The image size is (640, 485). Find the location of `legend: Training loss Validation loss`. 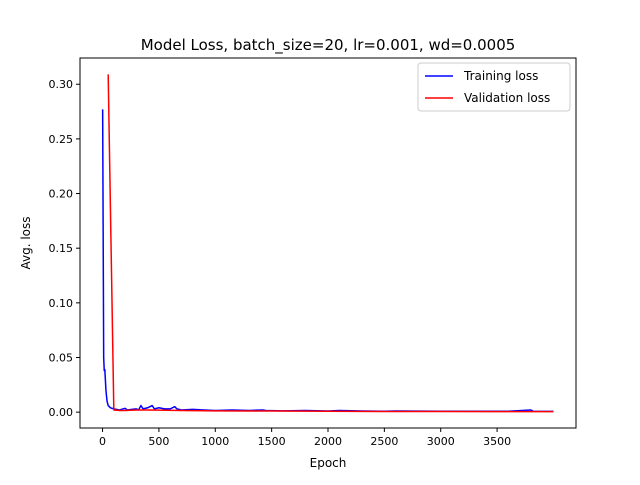

legend: Training loss Validation loss is located at coordinates (494, 87).